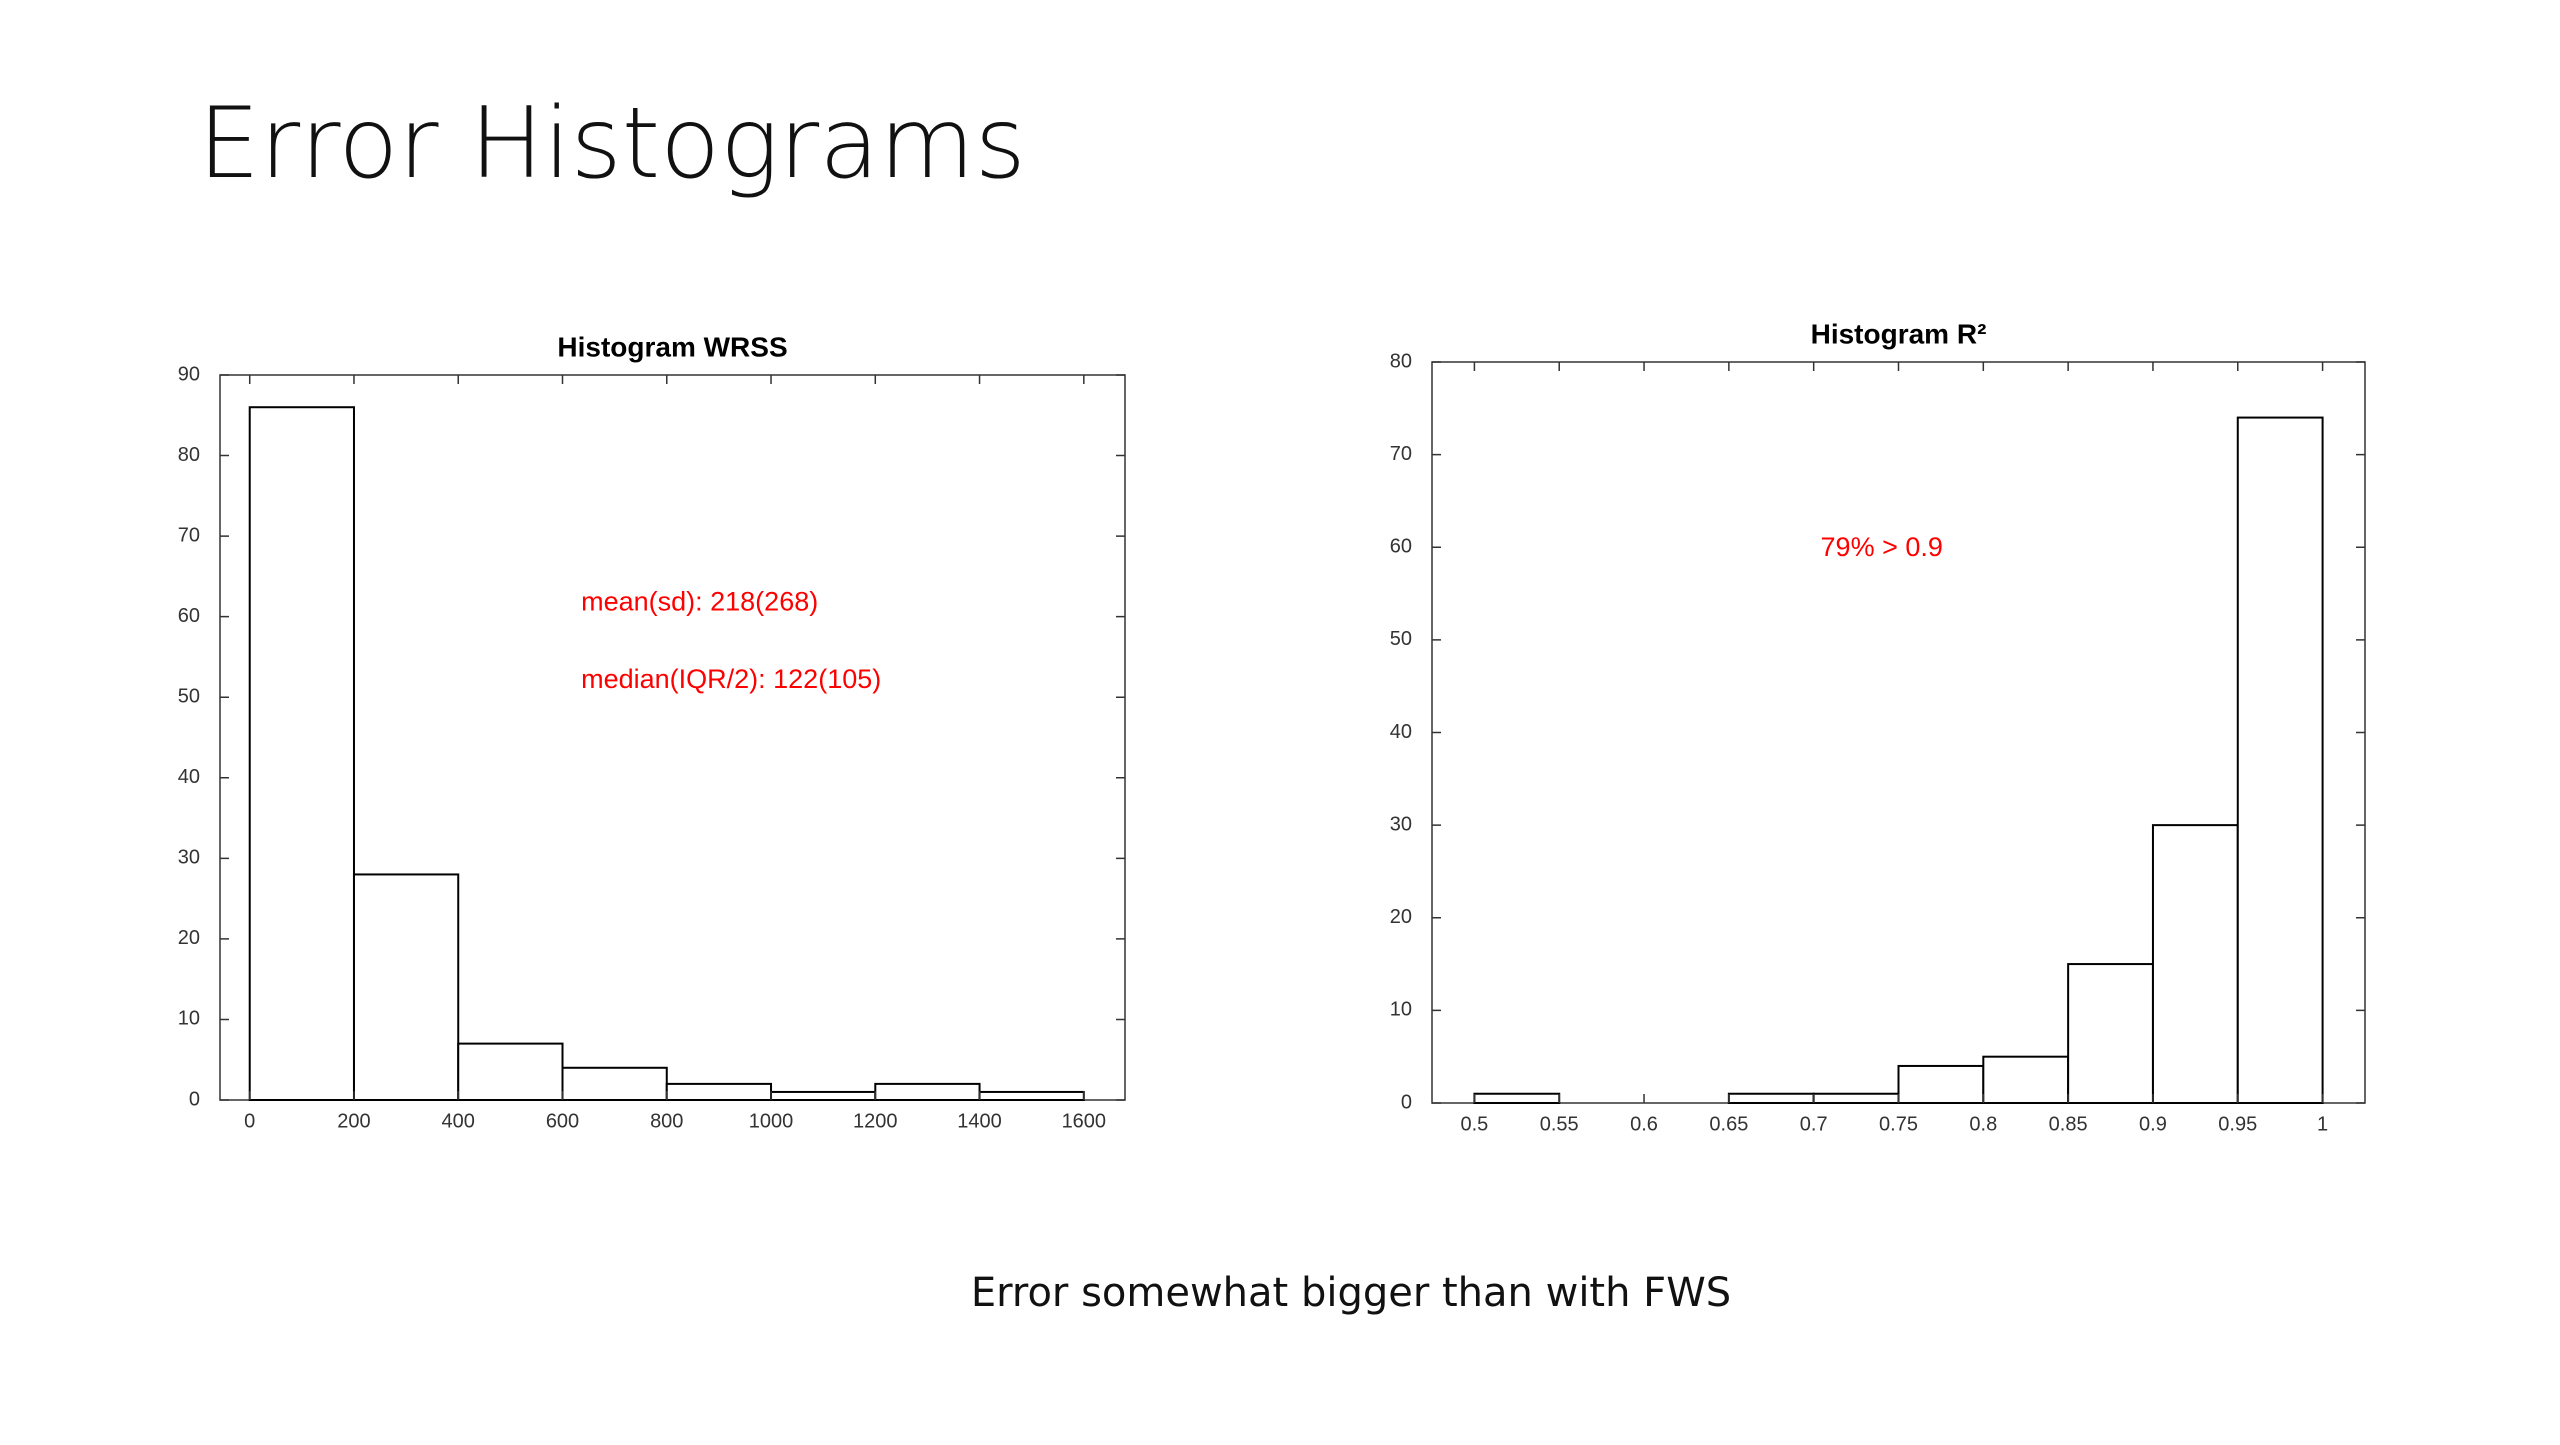 This screenshot has width=2560, height=1445. I want to click on x-tick-label: 0.85, so click(2068, 1124).